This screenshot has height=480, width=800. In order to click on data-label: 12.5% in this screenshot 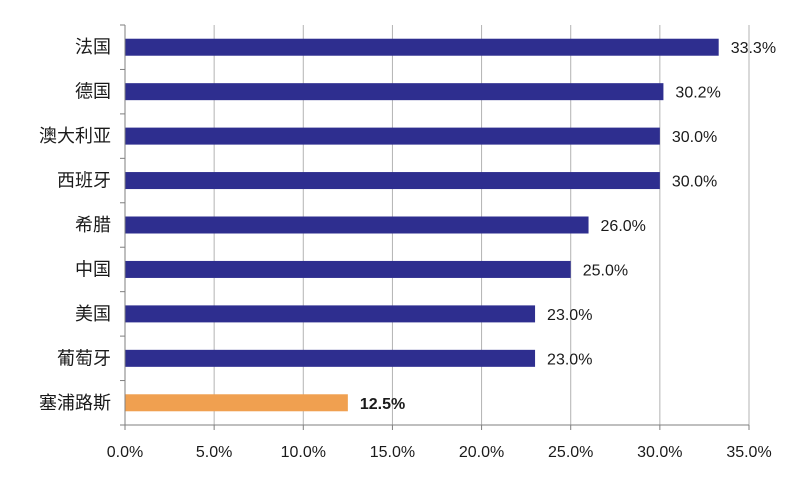, I will do `click(382, 404)`.